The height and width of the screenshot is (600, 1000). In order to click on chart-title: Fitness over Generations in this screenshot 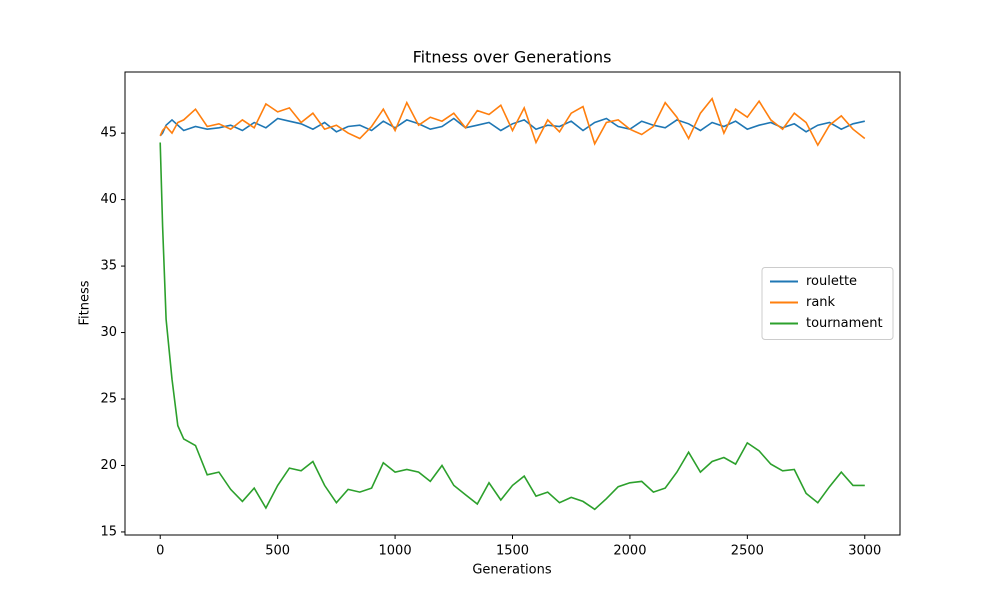, I will do `click(512, 57)`.